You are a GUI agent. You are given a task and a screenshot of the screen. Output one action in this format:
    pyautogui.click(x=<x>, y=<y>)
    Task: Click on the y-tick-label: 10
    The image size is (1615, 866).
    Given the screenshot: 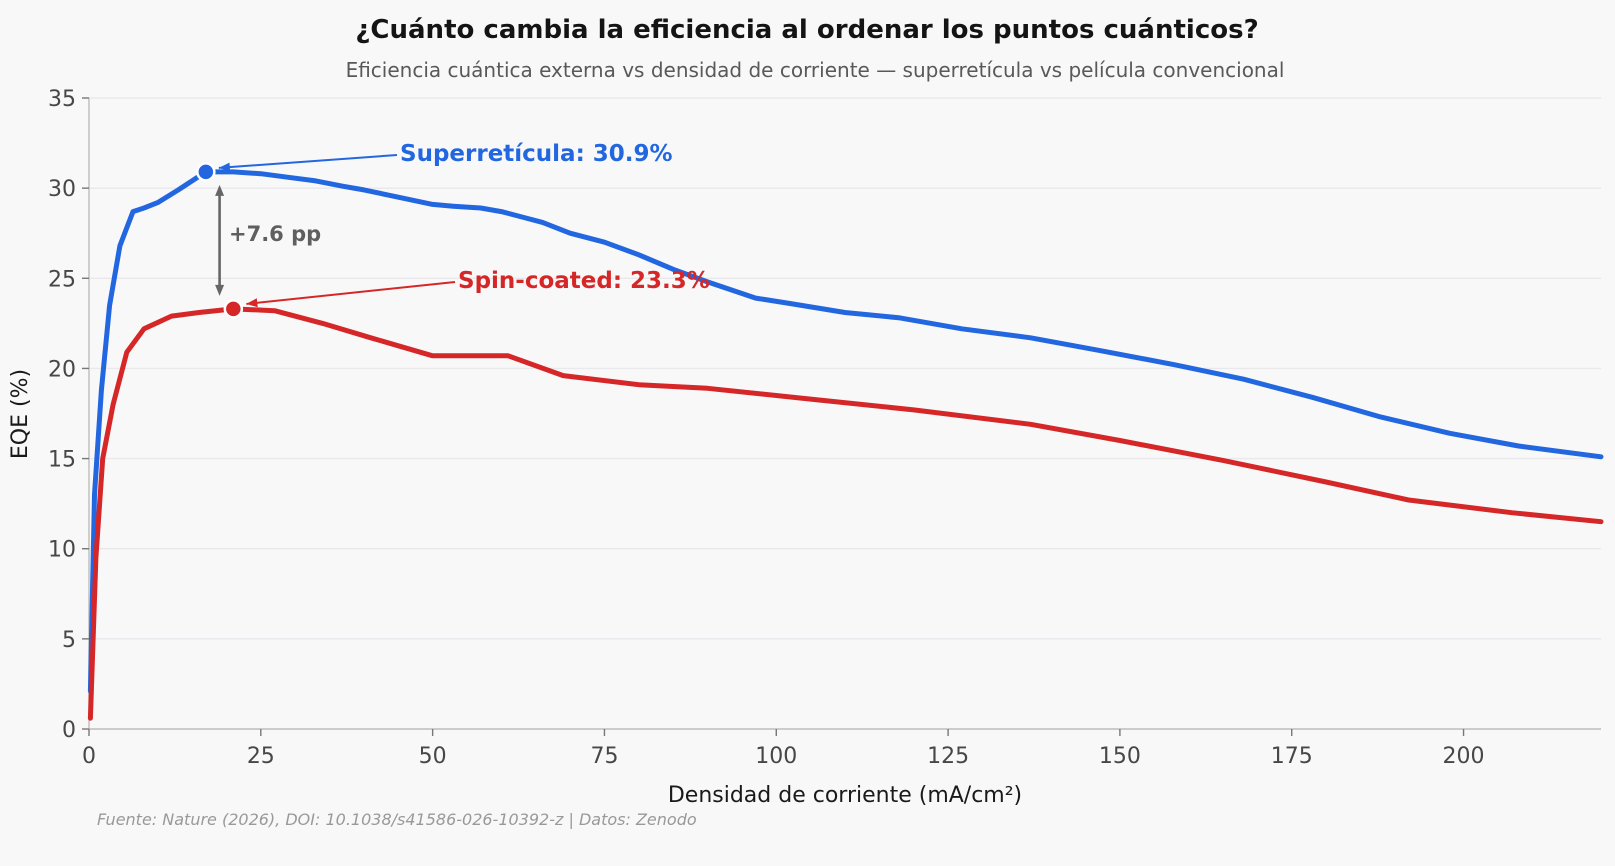 What is the action you would take?
    pyautogui.click(x=62, y=550)
    